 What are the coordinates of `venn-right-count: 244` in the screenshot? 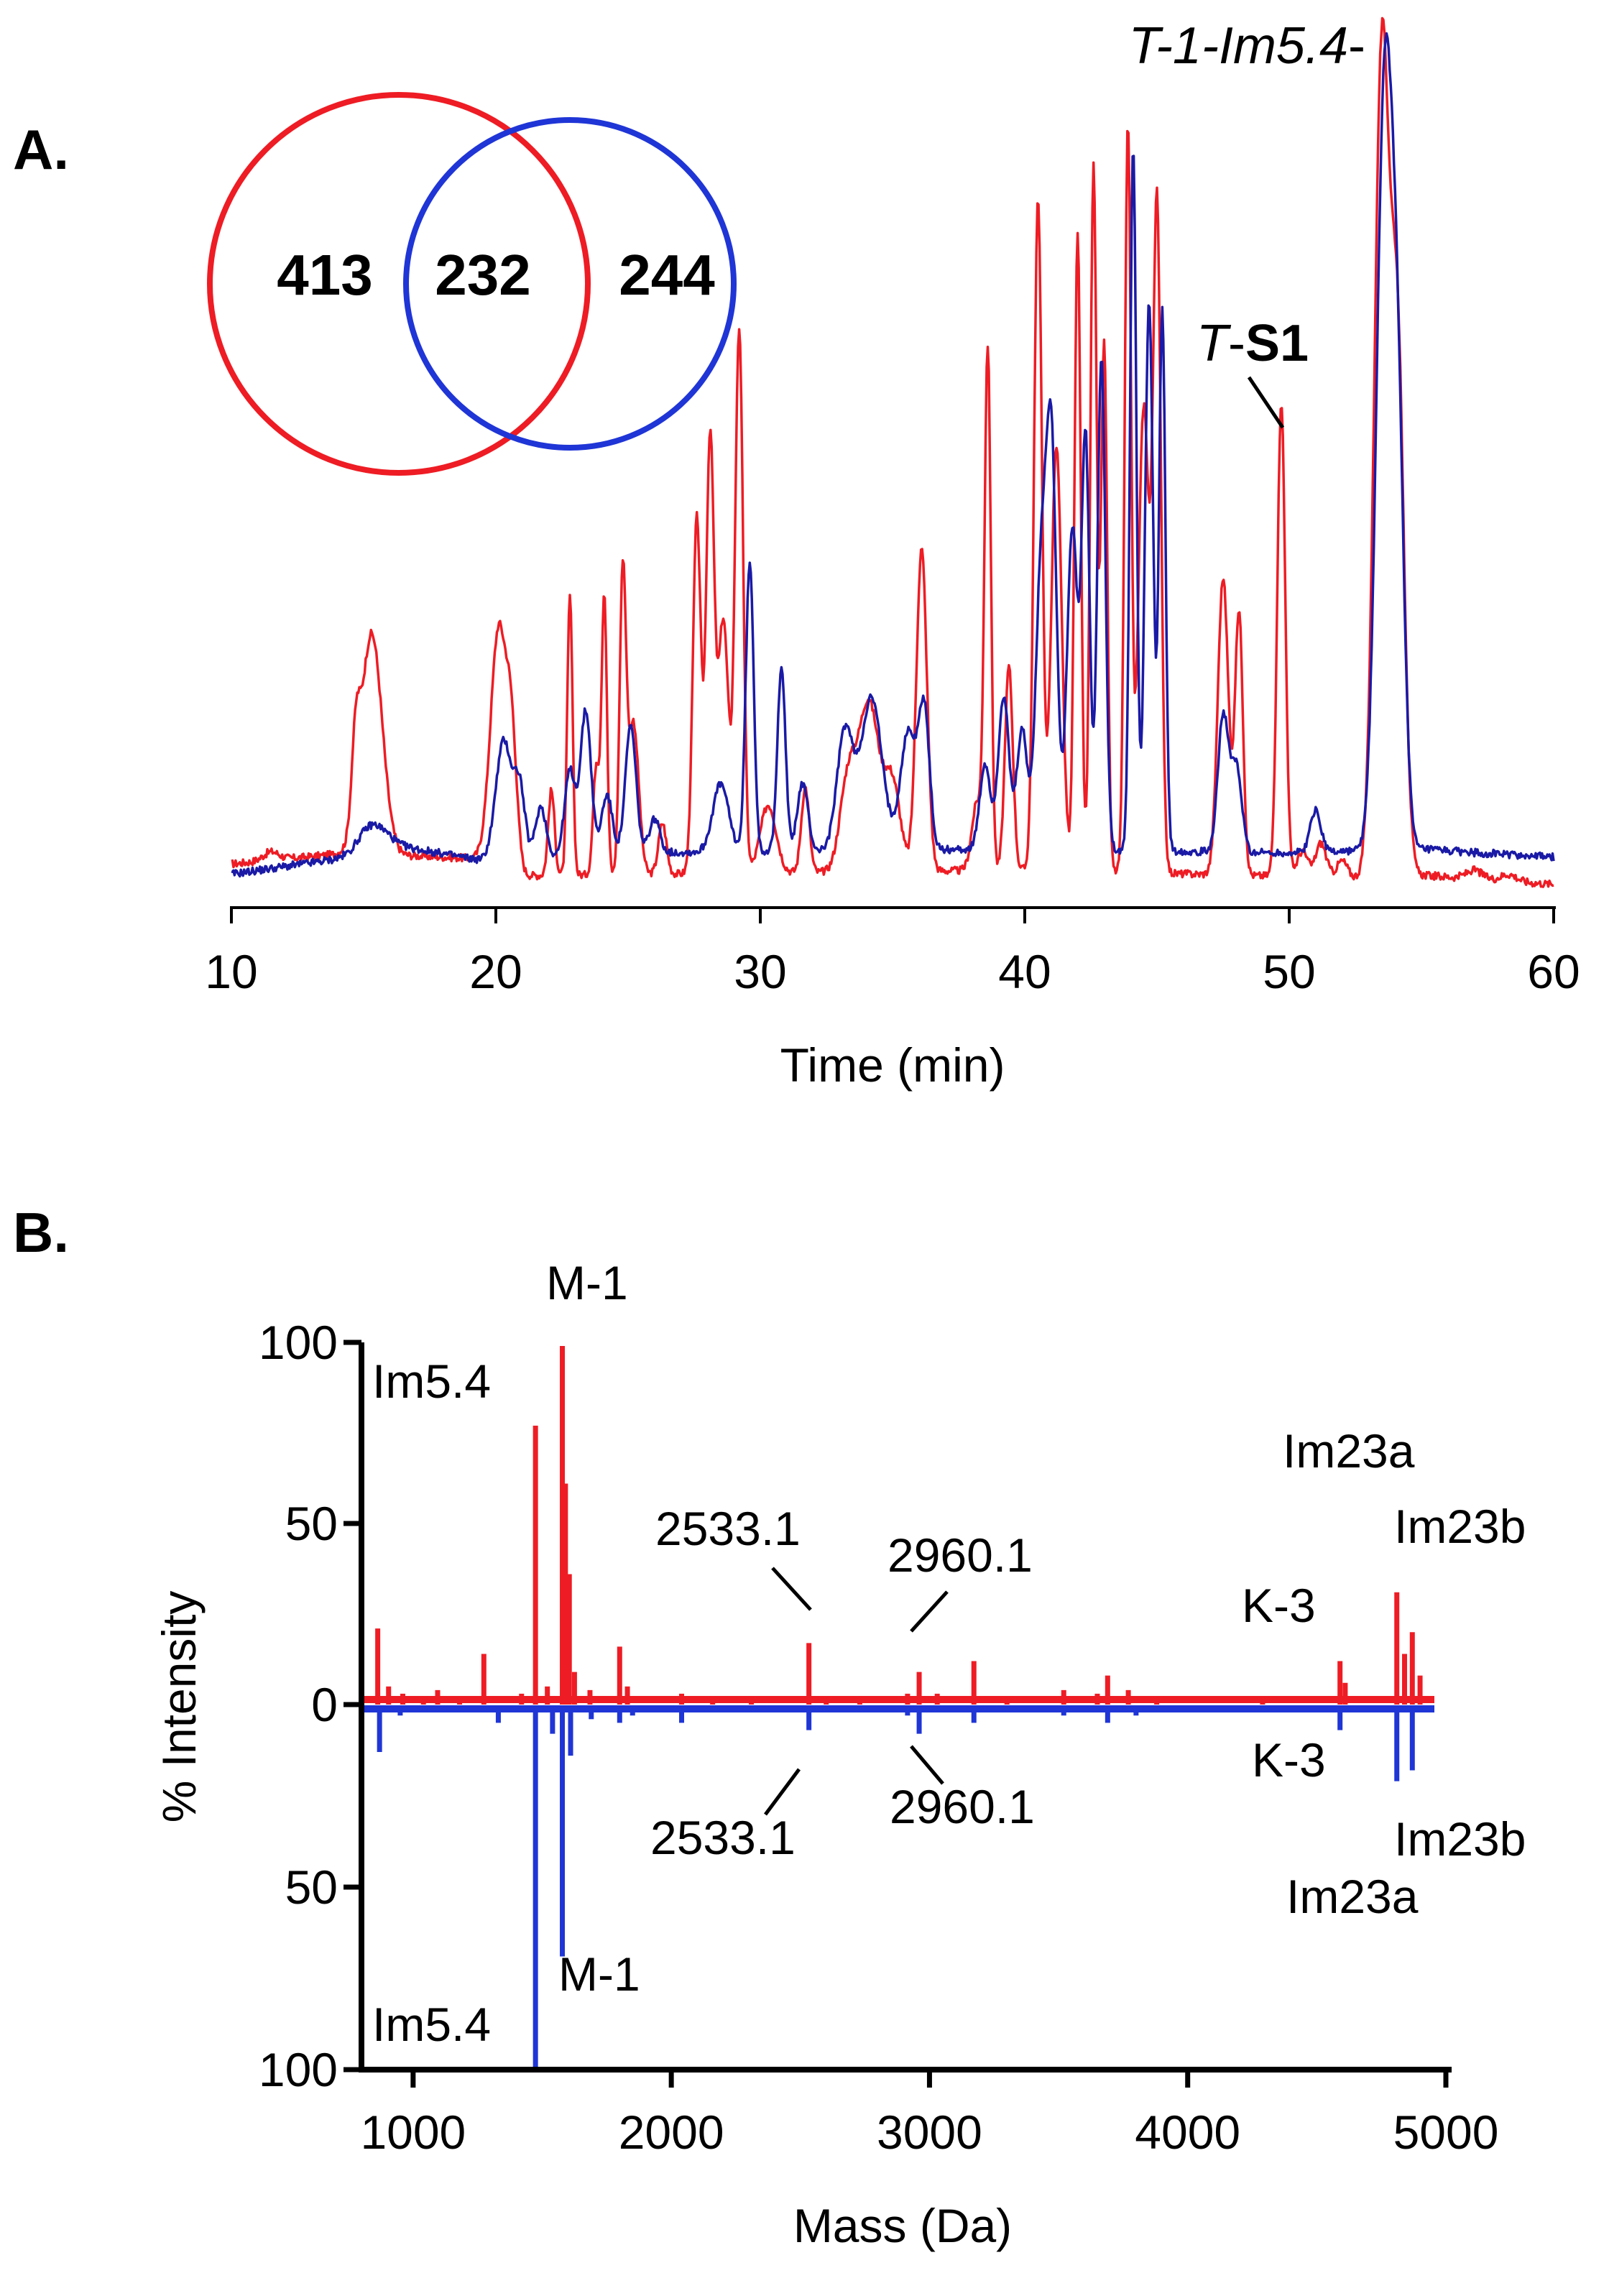 It's located at (667, 275).